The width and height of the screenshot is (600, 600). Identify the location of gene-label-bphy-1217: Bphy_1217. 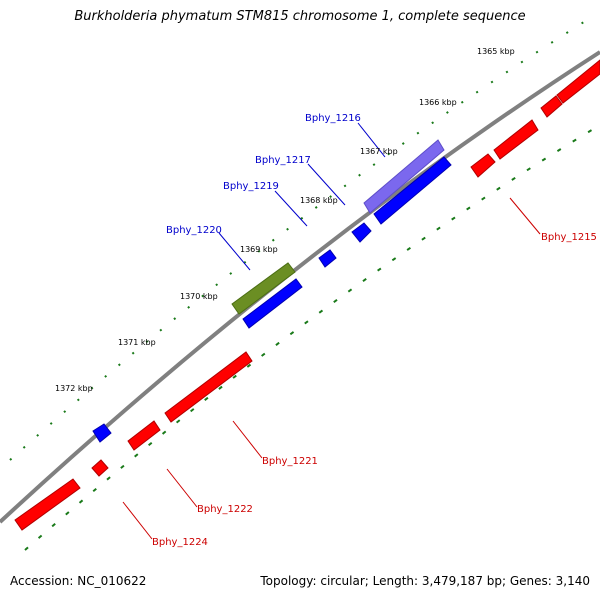
(283, 160).